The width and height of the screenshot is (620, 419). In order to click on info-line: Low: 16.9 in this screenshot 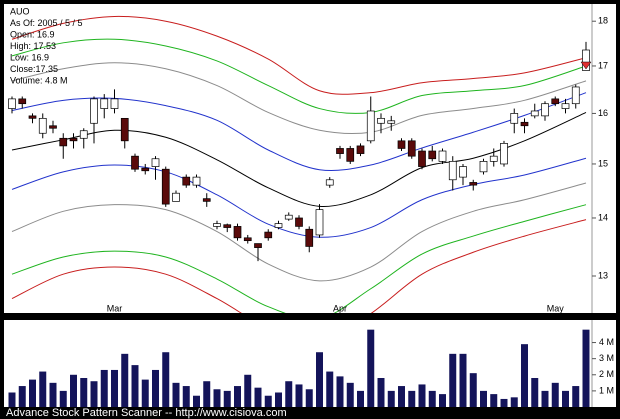, I will do `click(29, 57)`.